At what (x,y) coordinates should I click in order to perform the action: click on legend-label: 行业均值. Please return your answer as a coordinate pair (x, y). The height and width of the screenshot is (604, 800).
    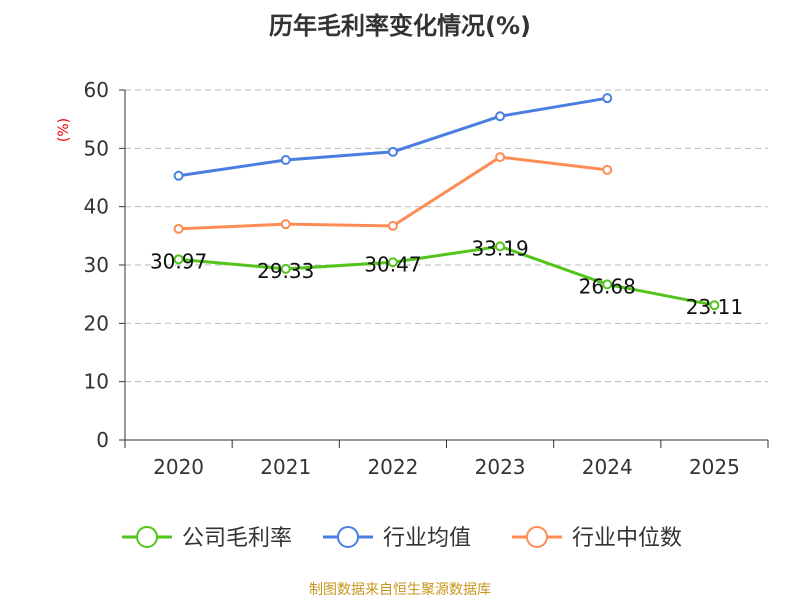
    Looking at the image, I should click on (427, 538).